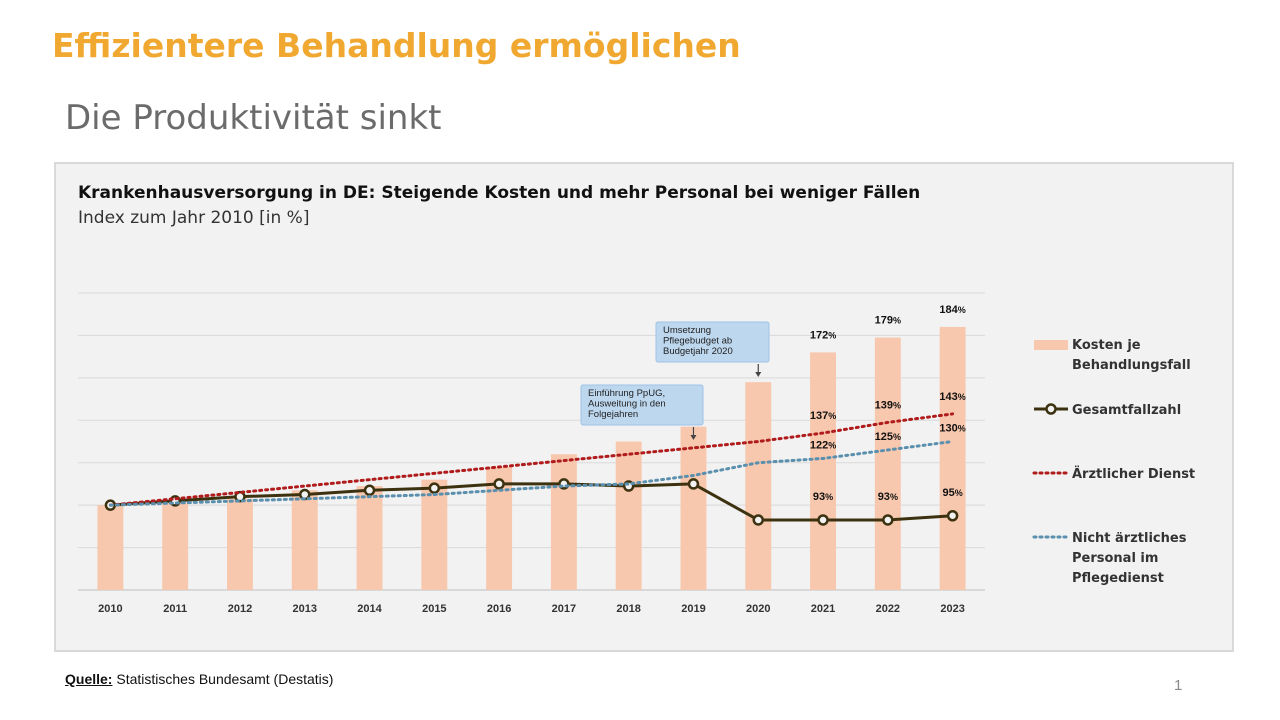 The height and width of the screenshot is (720, 1280). I want to click on page-number: 1, so click(1178, 685).